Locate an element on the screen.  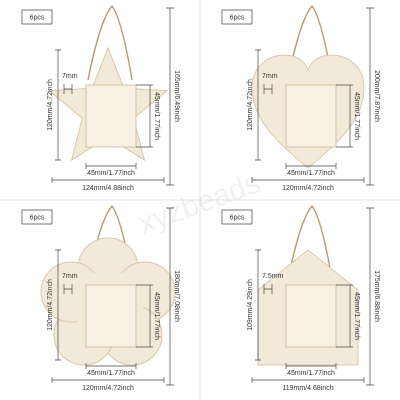
gap-label: 7.5mm is located at coordinates (273, 276).